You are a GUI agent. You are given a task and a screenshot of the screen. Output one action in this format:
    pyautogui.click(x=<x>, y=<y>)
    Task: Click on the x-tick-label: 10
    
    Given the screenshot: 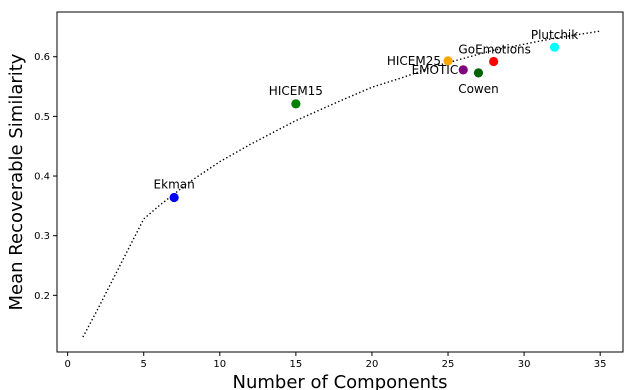 What is the action you would take?
    pyautogui.click(x=219, y=364)
    